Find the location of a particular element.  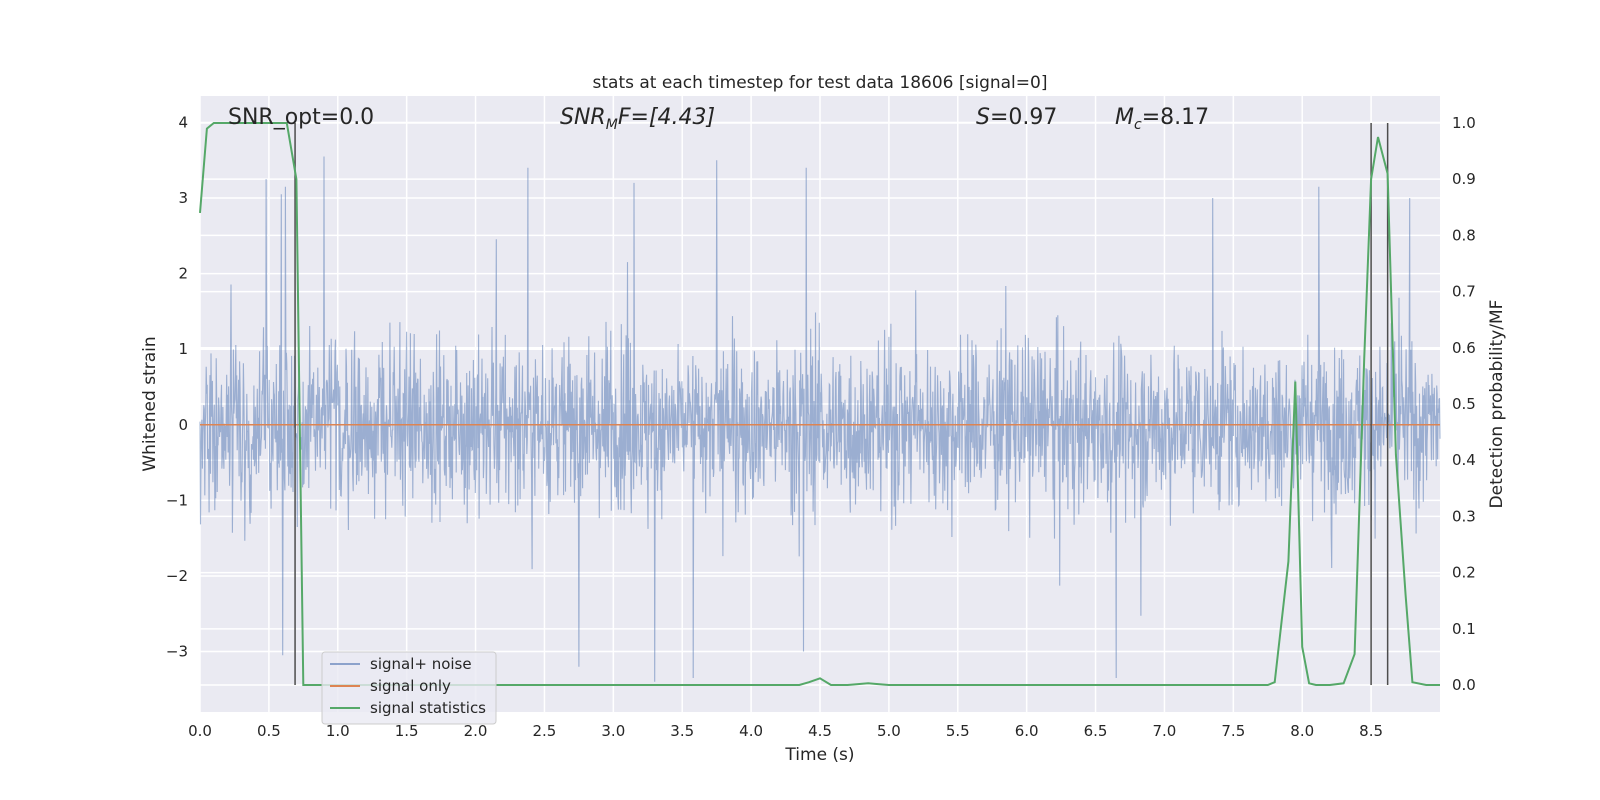

y2-tick-label: 0.4 is located at coordinates (1464, 460).